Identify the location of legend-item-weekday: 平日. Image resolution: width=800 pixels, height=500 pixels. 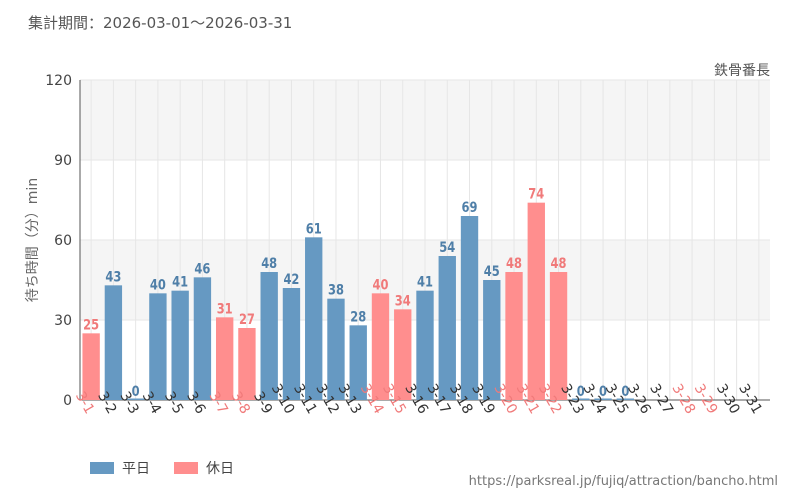
(120, 468).